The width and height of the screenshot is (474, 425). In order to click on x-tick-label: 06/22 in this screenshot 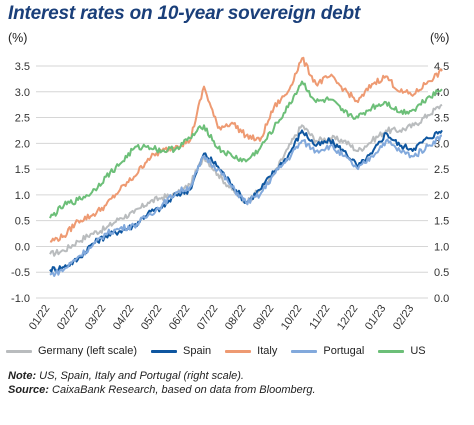, I will do `click(180, 317)`.